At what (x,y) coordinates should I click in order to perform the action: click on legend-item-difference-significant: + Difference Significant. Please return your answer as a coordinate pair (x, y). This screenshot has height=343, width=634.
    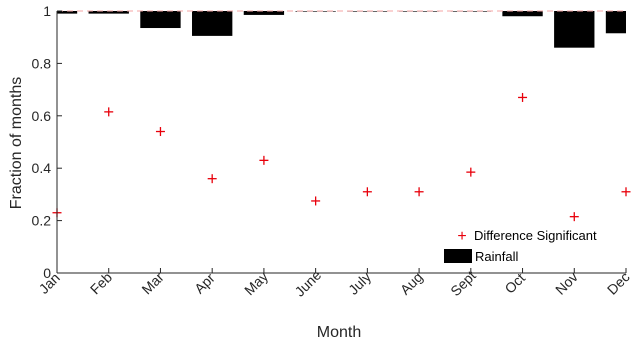
    Looking at the image, I should click on (527, 236).